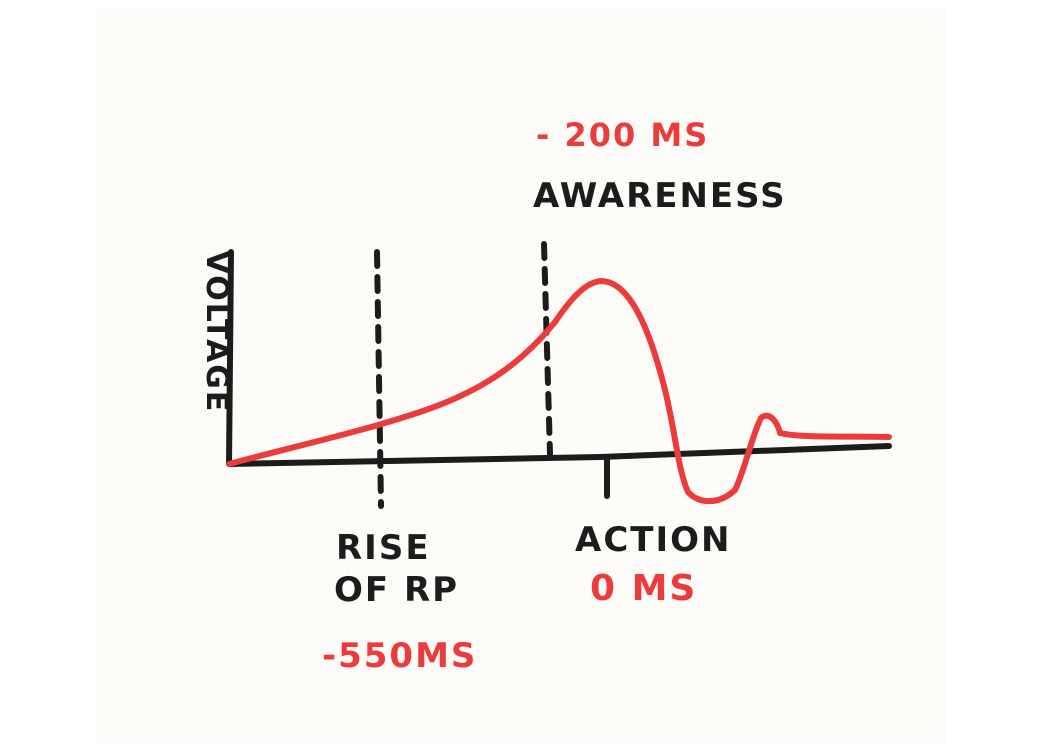  I want to click on y-axis, so click(230, 358).